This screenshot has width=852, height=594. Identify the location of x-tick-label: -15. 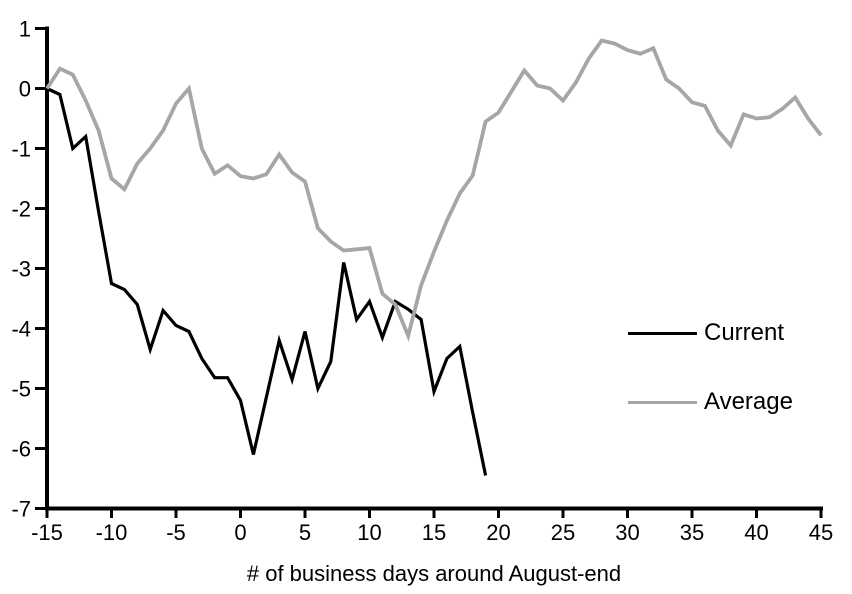
(47, 532).